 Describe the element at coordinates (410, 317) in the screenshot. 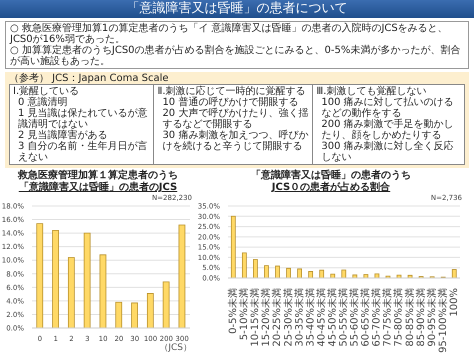

I see `x-tick-label: 80-85%未満` at that location.